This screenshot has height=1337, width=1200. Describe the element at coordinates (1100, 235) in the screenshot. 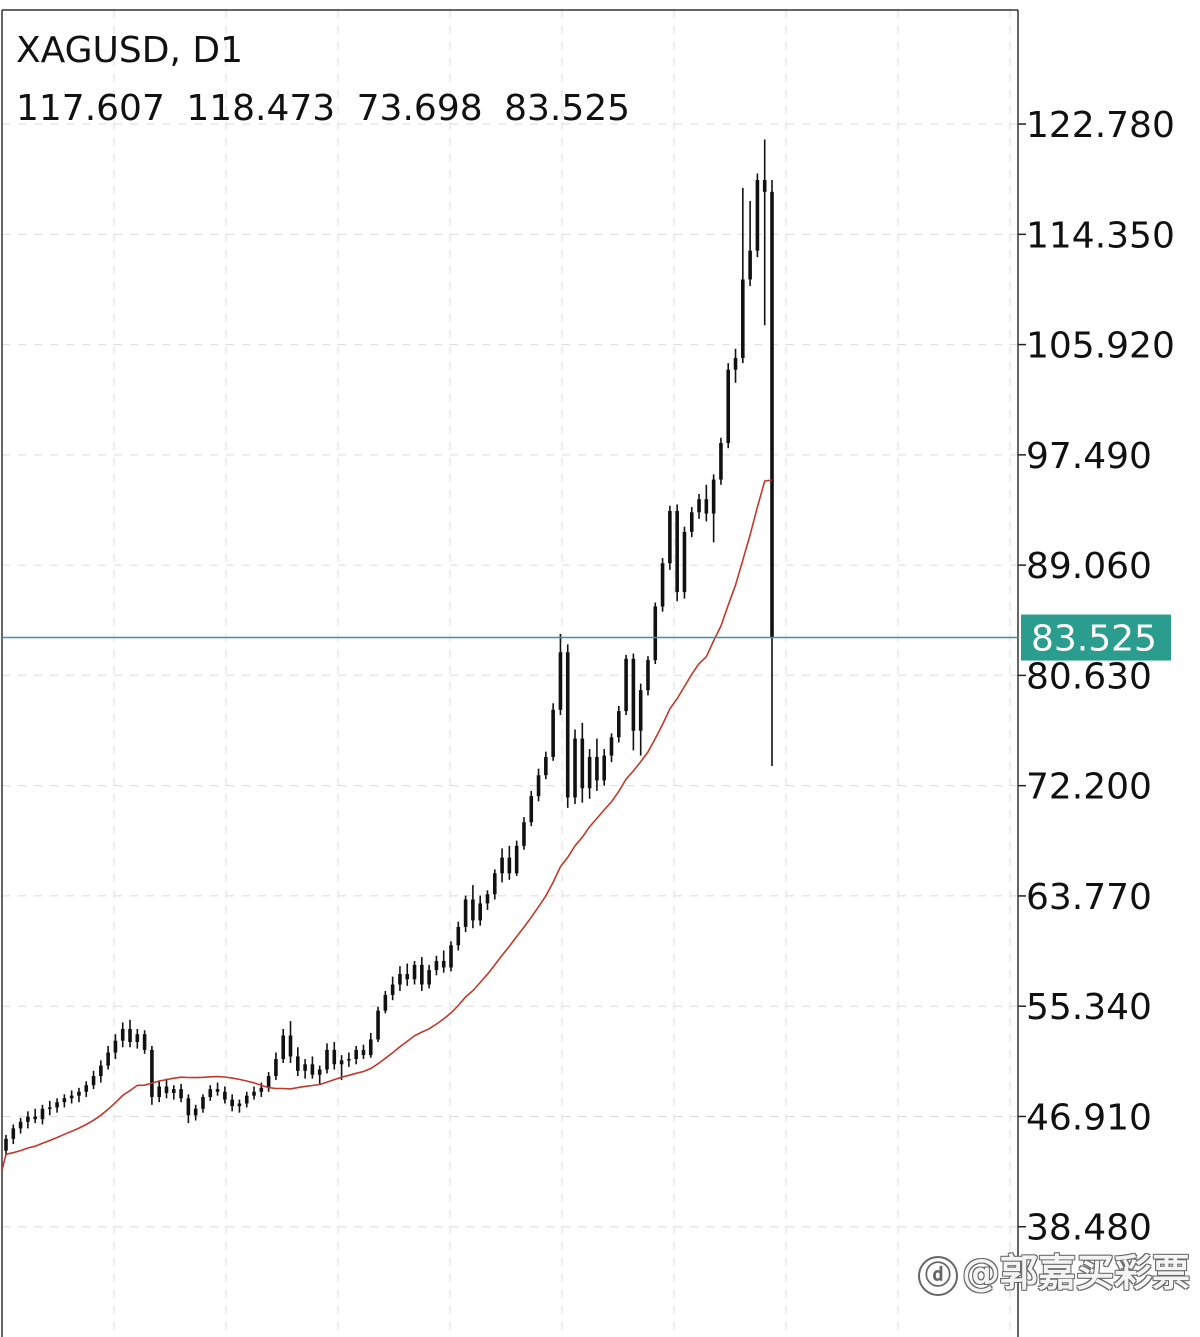

I see `y-tick-label: 114.350` at that location.